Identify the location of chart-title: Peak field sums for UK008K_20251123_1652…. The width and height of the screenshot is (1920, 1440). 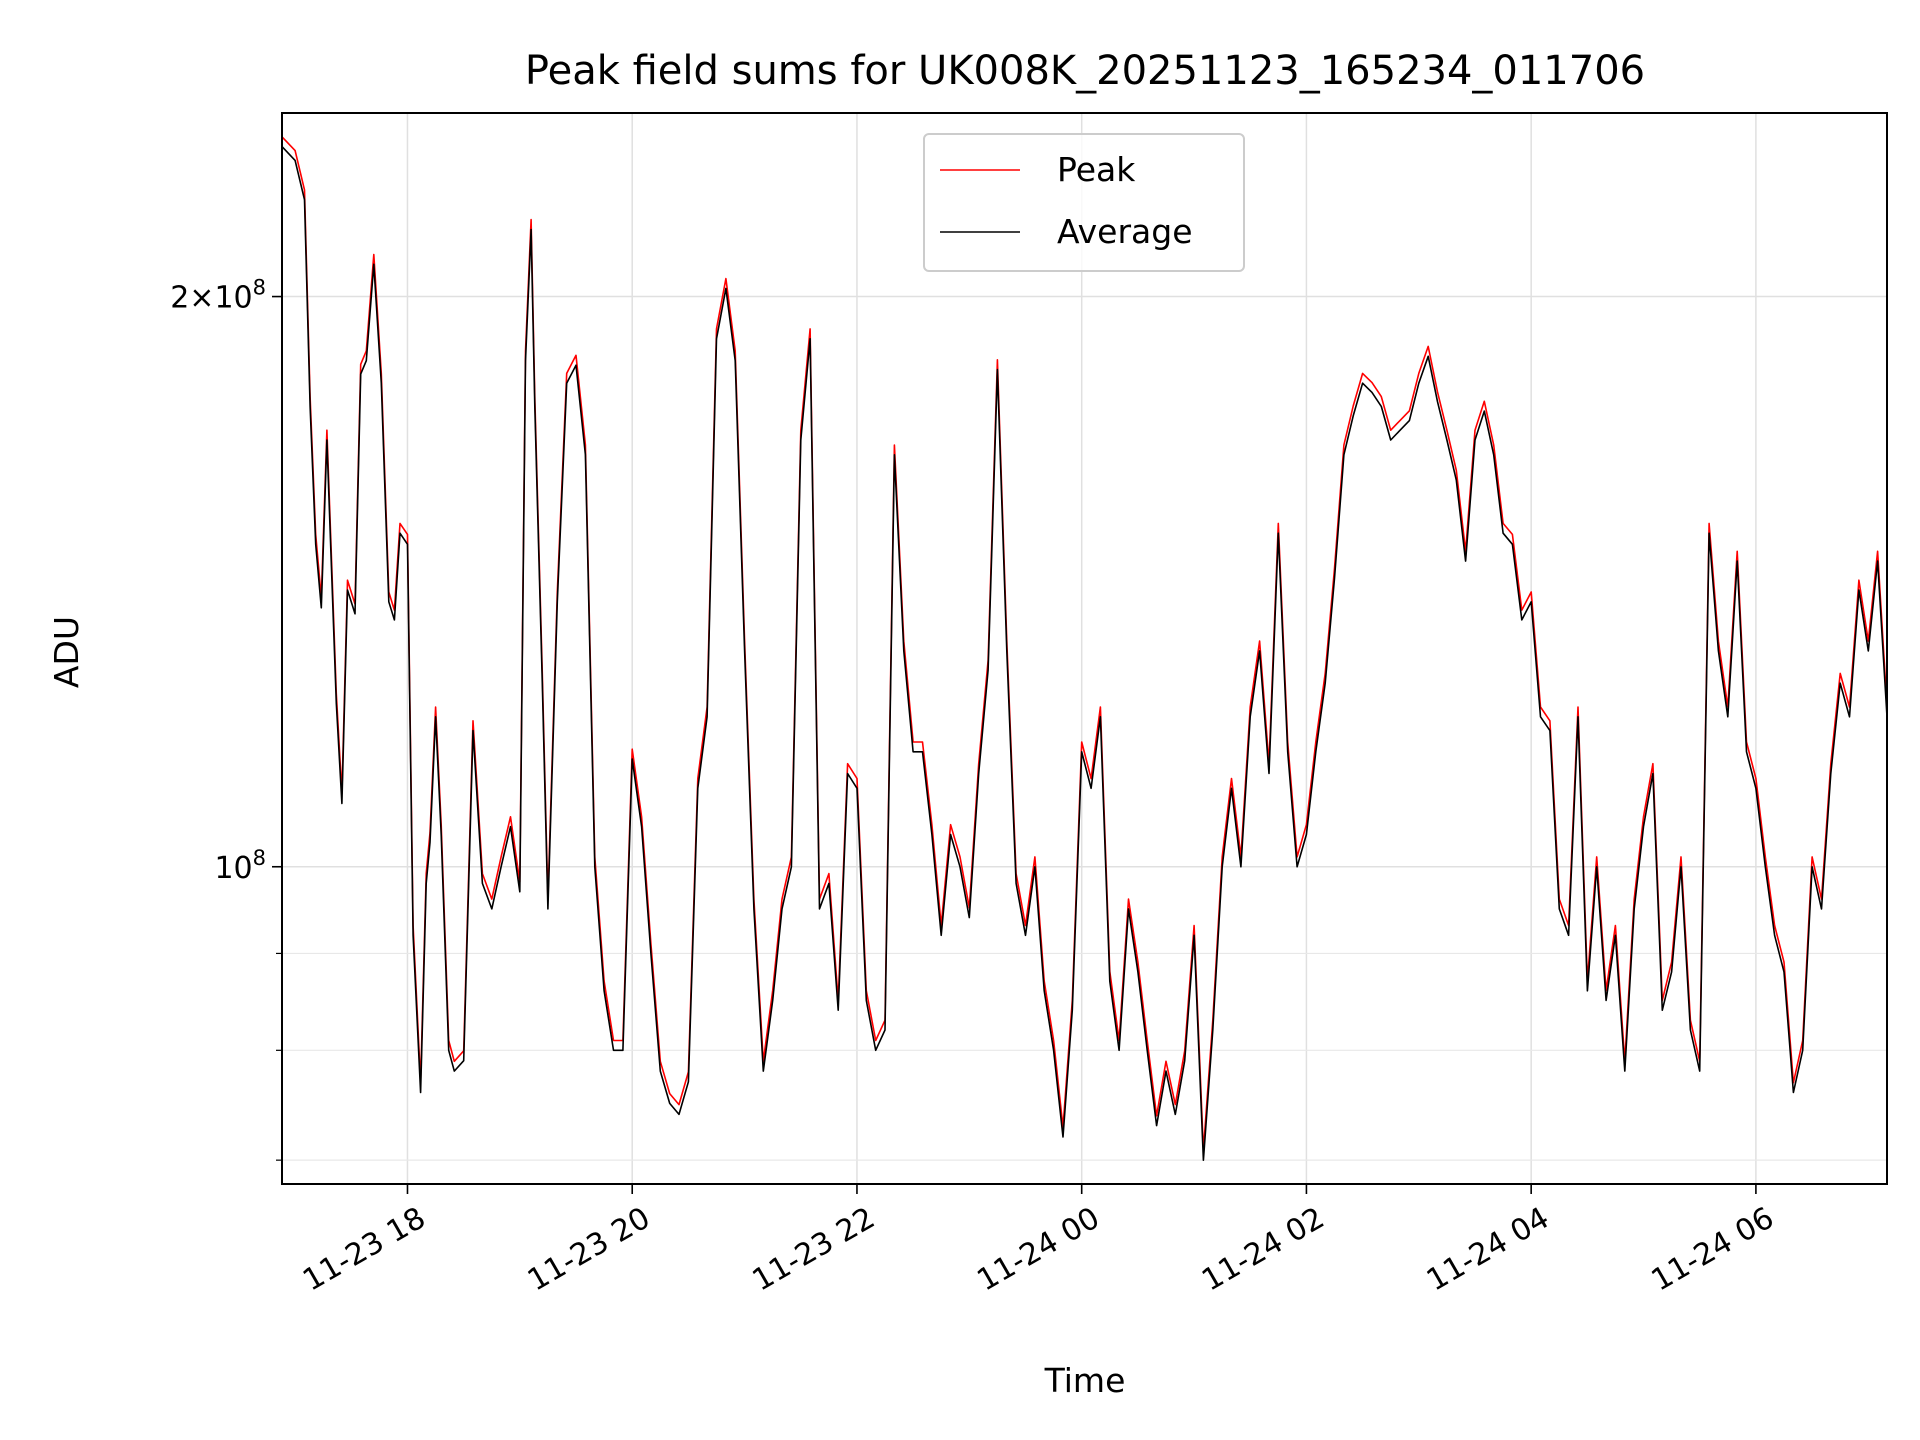
(1085, 71).